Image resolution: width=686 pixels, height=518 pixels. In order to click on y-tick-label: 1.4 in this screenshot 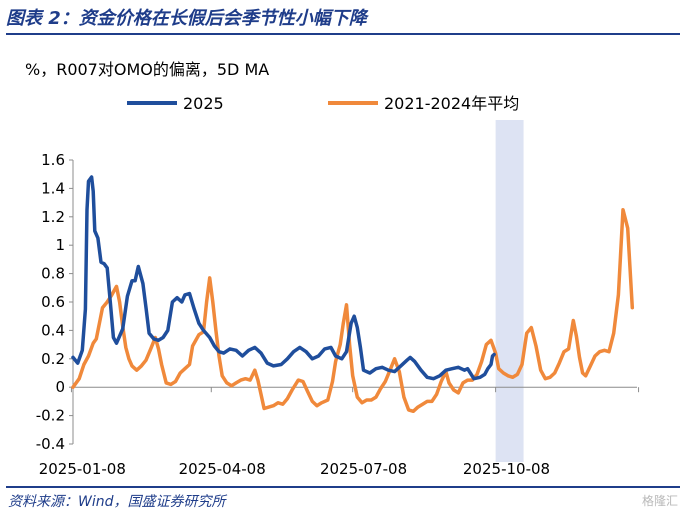, I will do `click(53, 188)`.